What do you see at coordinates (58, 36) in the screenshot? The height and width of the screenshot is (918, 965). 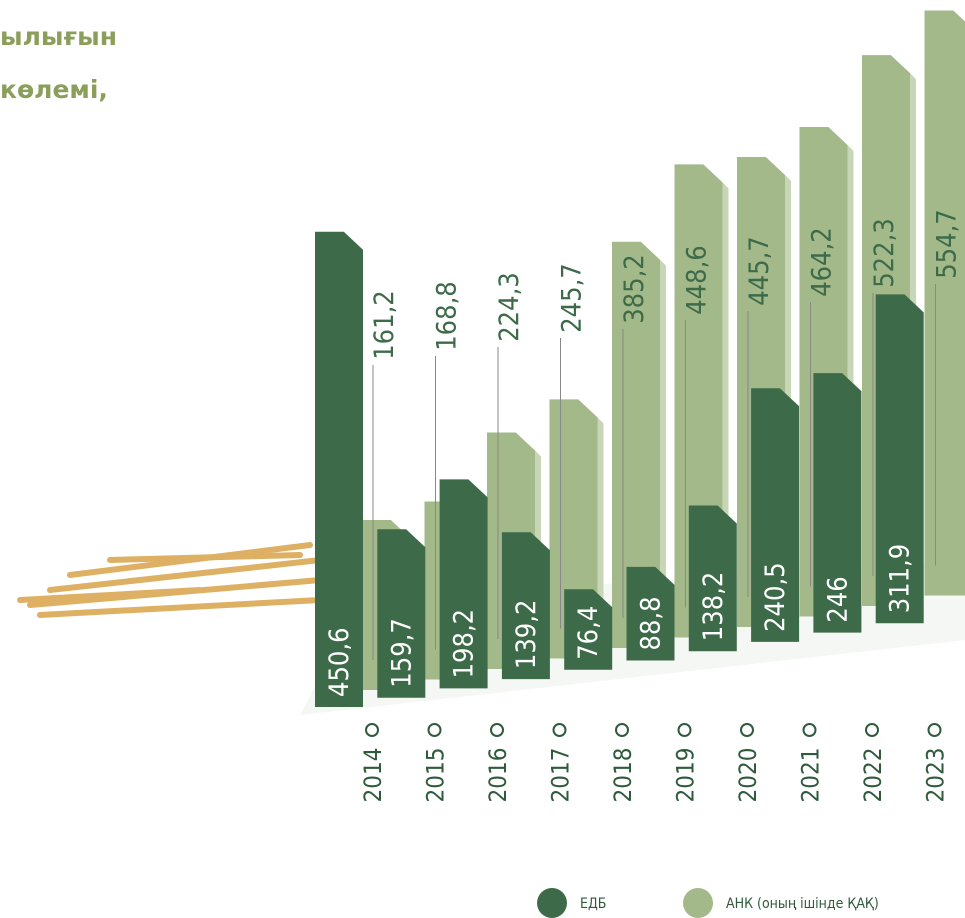 I see `title-line: ылығын` at bounding box center [58, 36].